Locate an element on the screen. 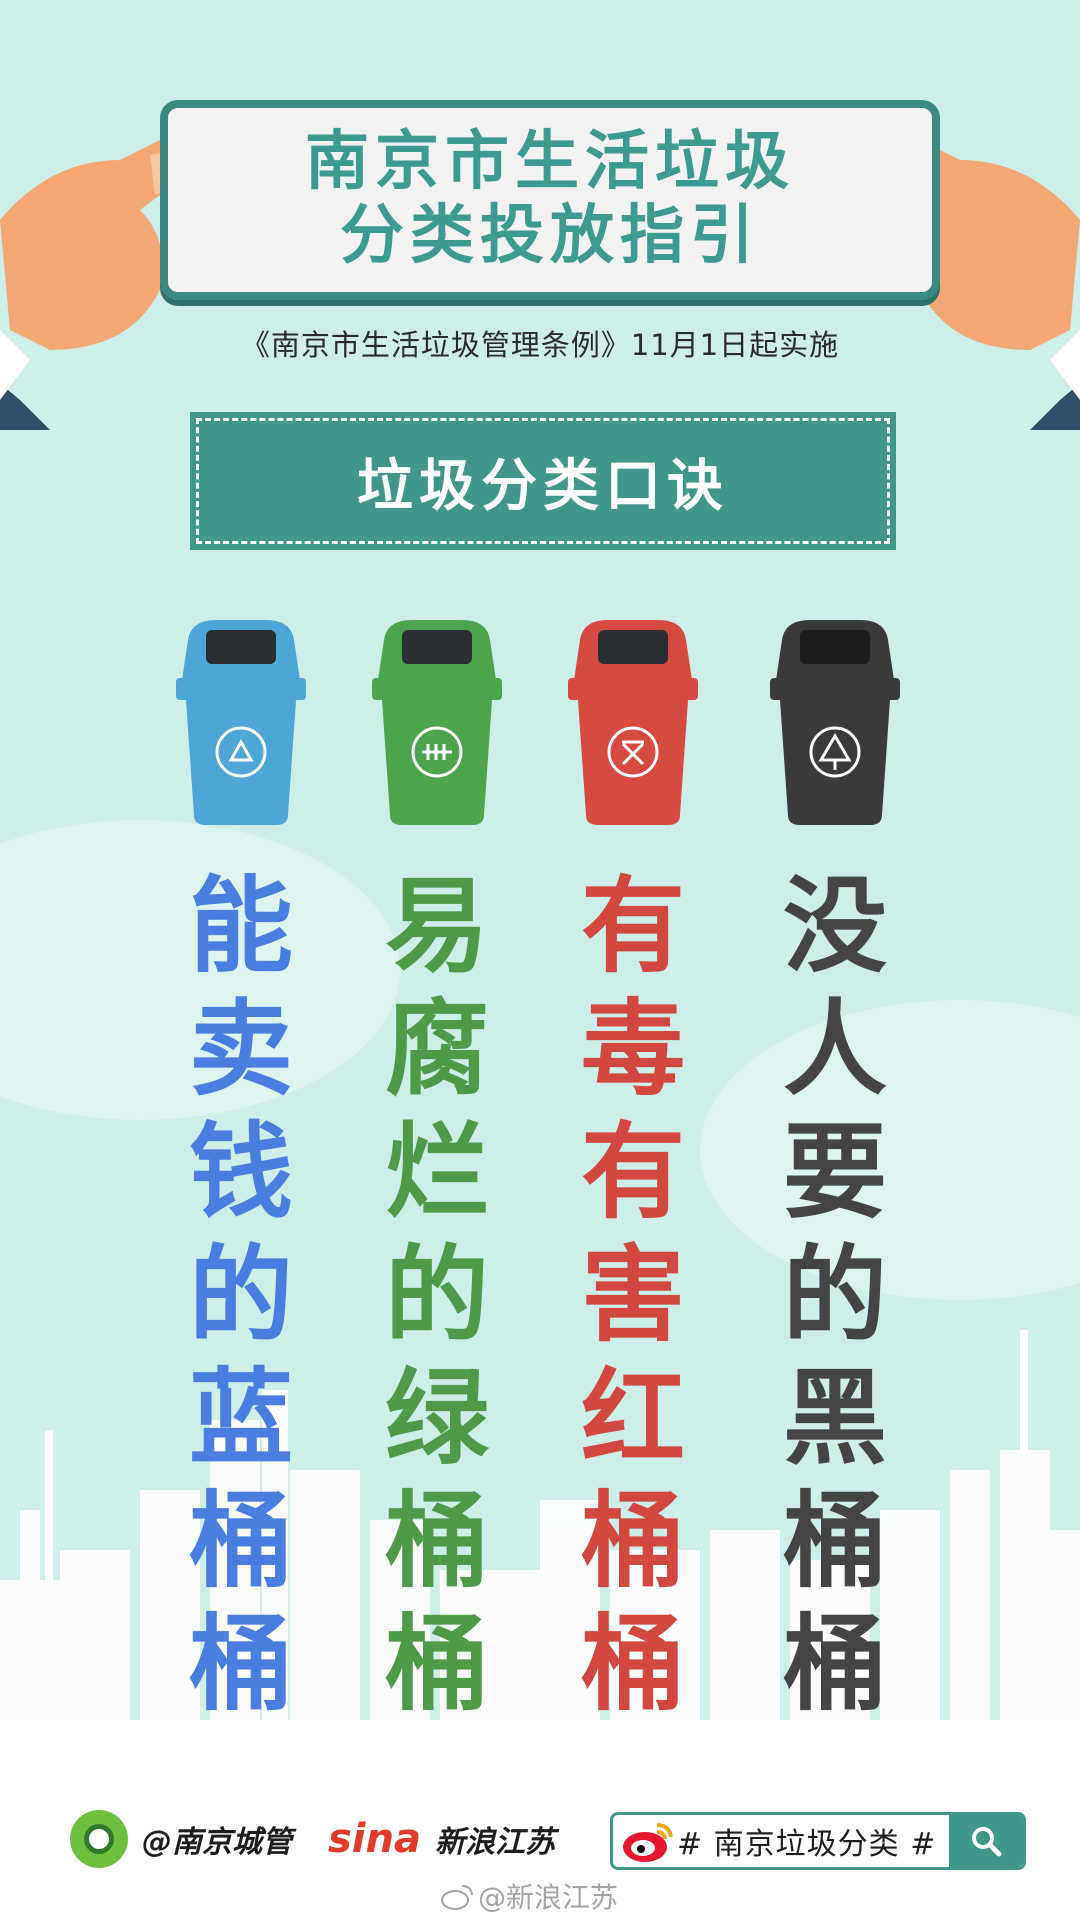 The image size is (1080, 1920). page-title-line-1: 南京市生活垃圾 is located at coordinates (550, 162).